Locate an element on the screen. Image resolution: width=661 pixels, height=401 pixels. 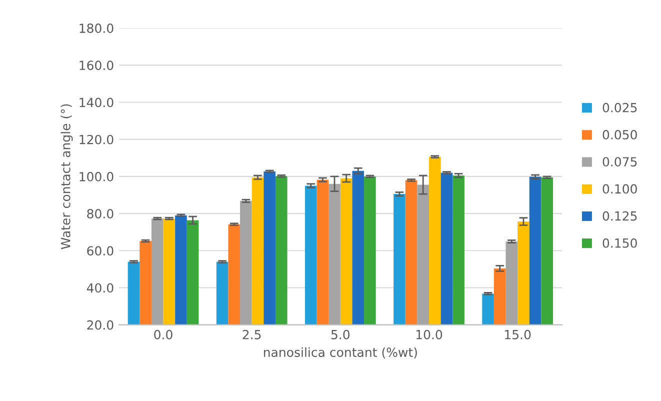
y-tick-label: 80.0 is located at coordinates (100, 213).